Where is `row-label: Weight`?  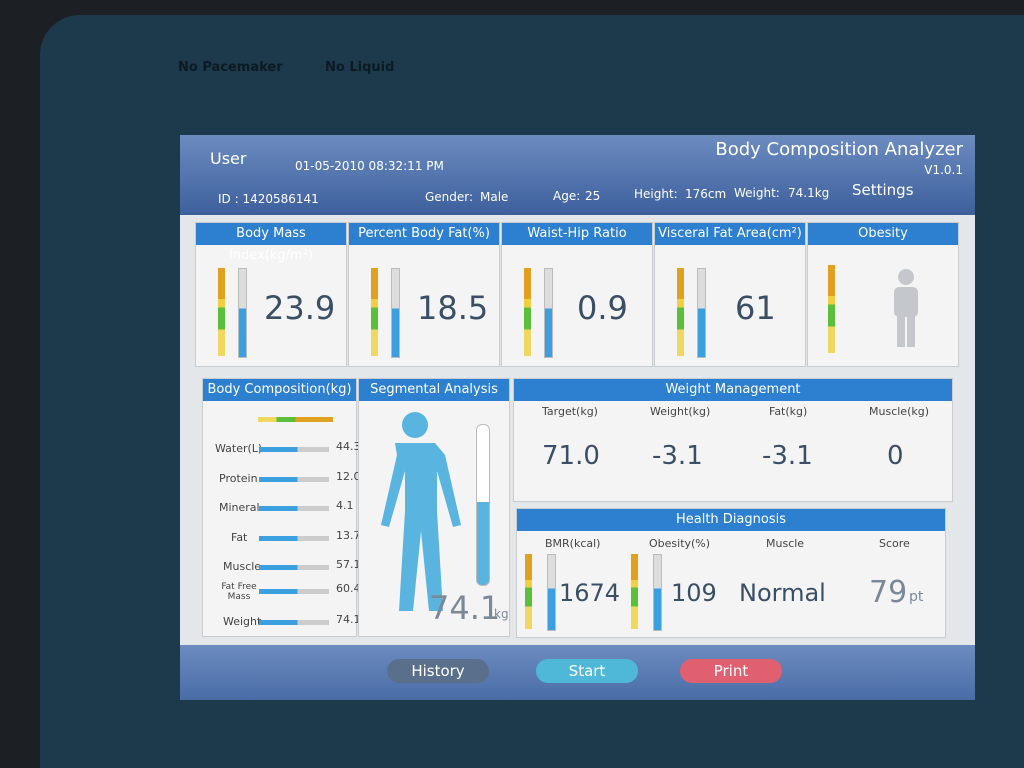 row-label: Weight is located at coordinates (242, 621).